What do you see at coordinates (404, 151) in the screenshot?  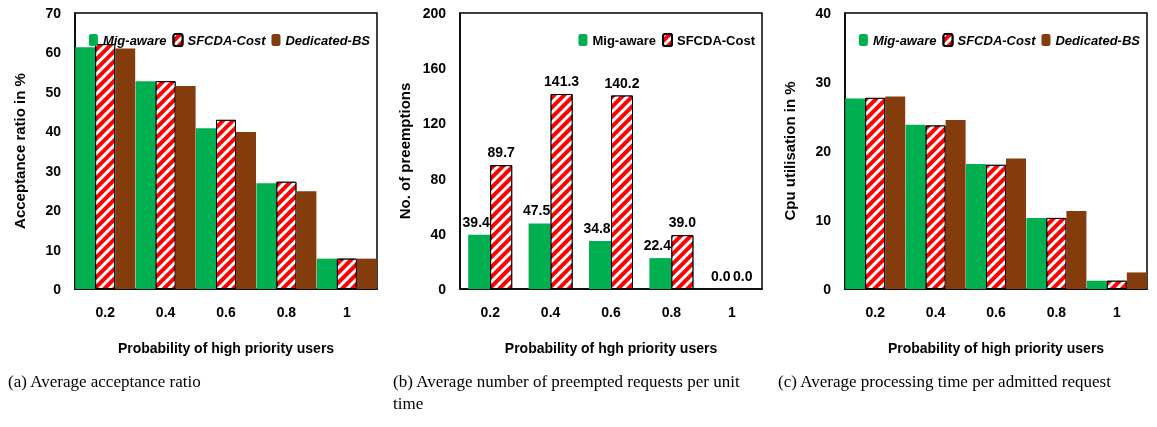 I see `y-axis-title: No. of preemptions` at bounding box center [404, 151].